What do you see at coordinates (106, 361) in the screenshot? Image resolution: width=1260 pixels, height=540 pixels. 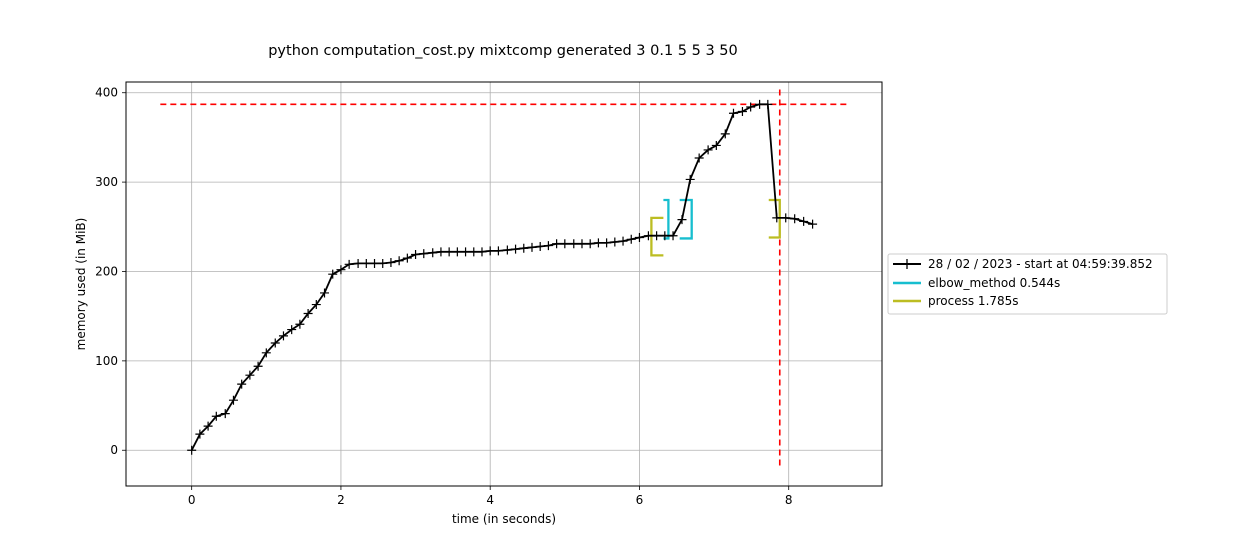 I see `y-tick-label: 100` at bounding box center [106, 361].